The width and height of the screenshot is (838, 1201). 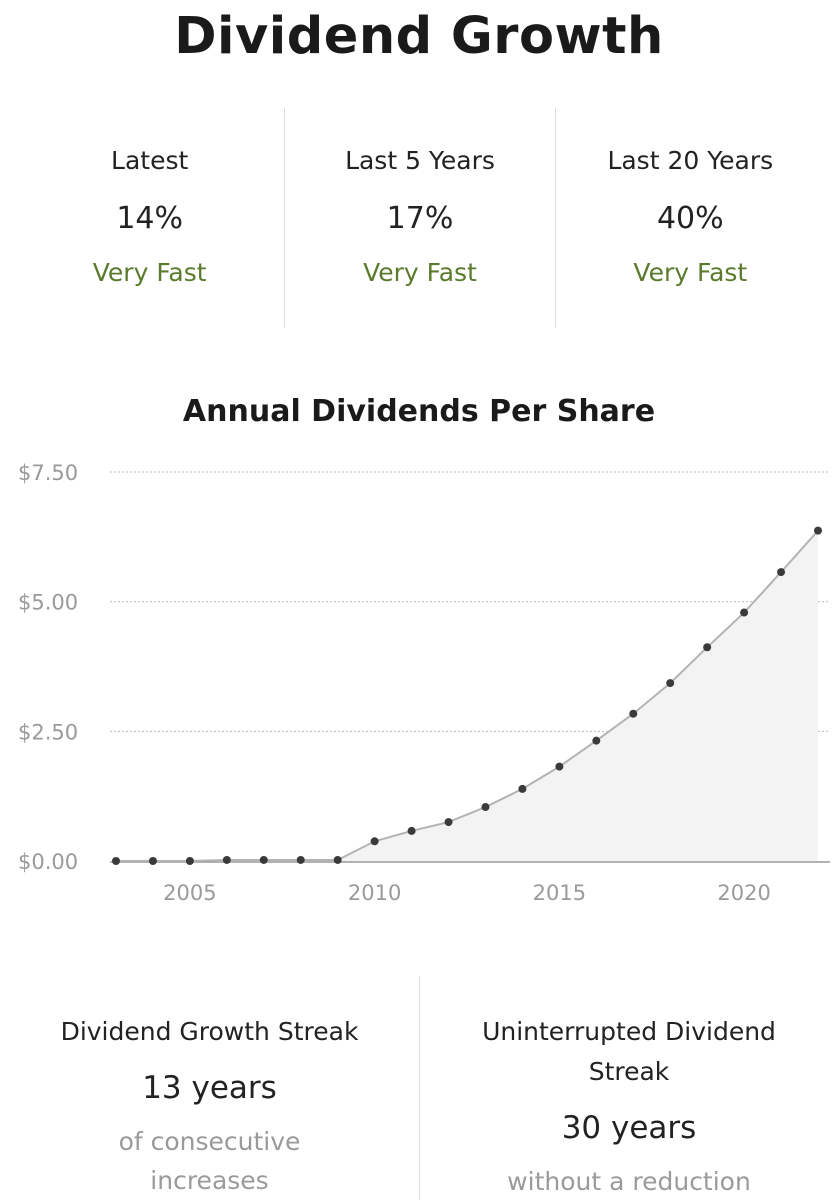 I want to click on stat-last-5-years: Last 5 Years 17% Very Fast, so click(x=419, y=218).